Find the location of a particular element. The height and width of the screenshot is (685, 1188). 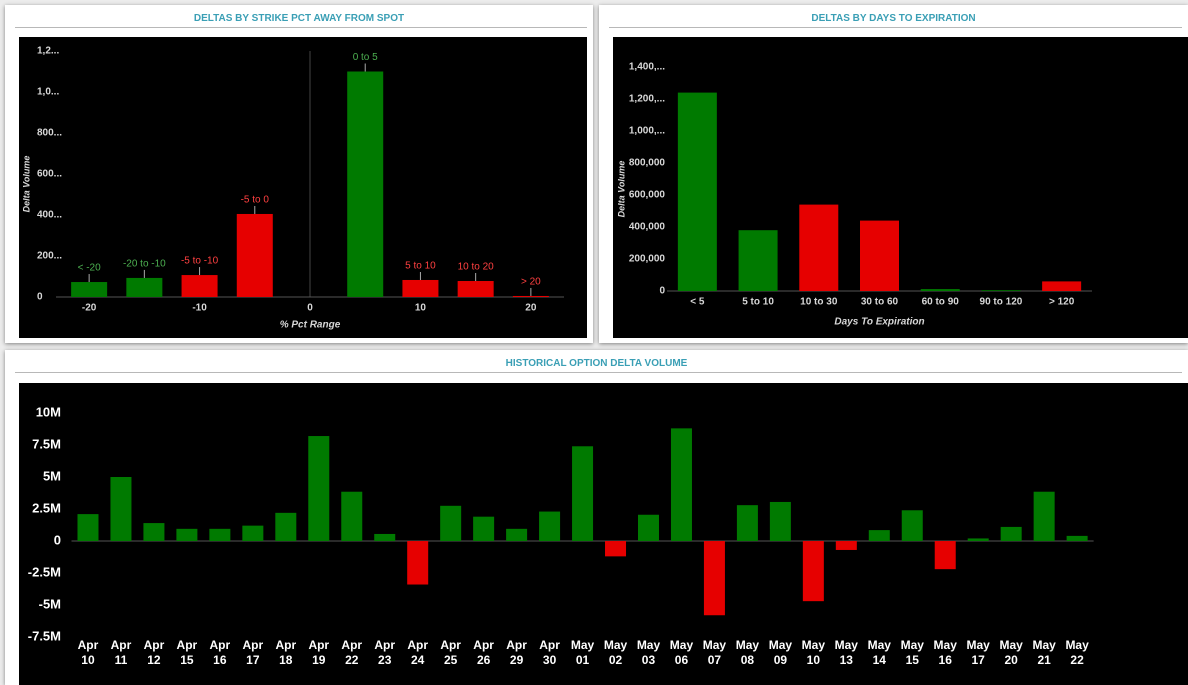

y-tick-label: 7.5M is located at coordinates (46, 443).